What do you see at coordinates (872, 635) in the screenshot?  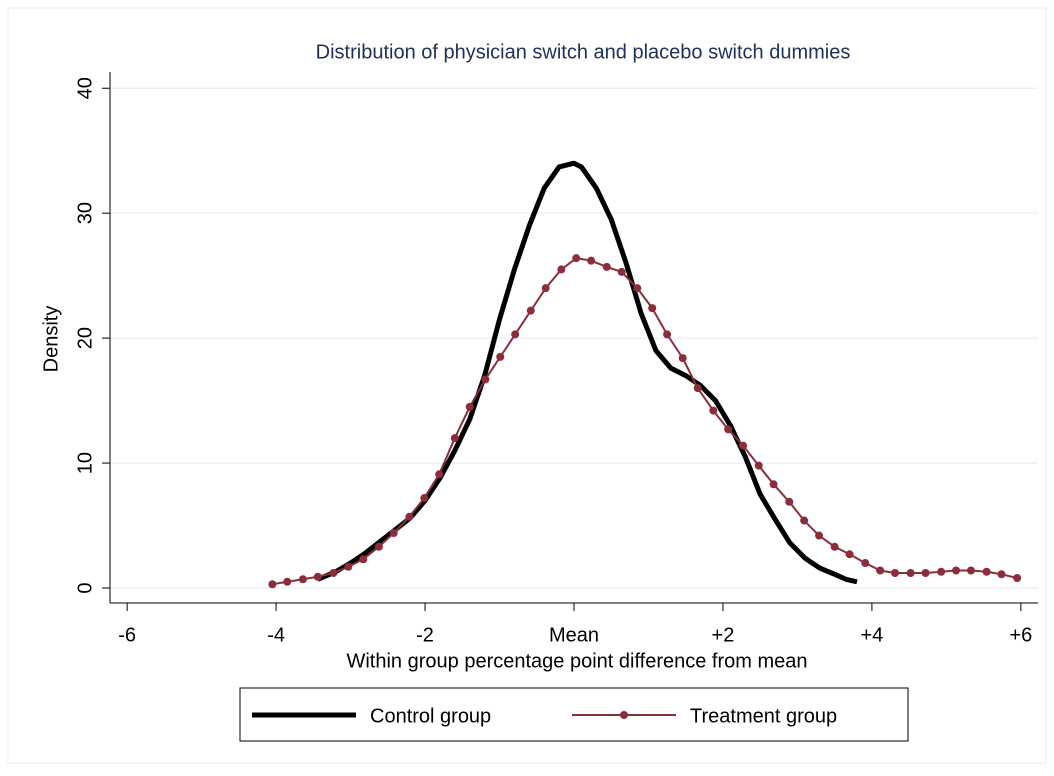 I see `x-tick-label: +4` at bounding box center [872, 635].